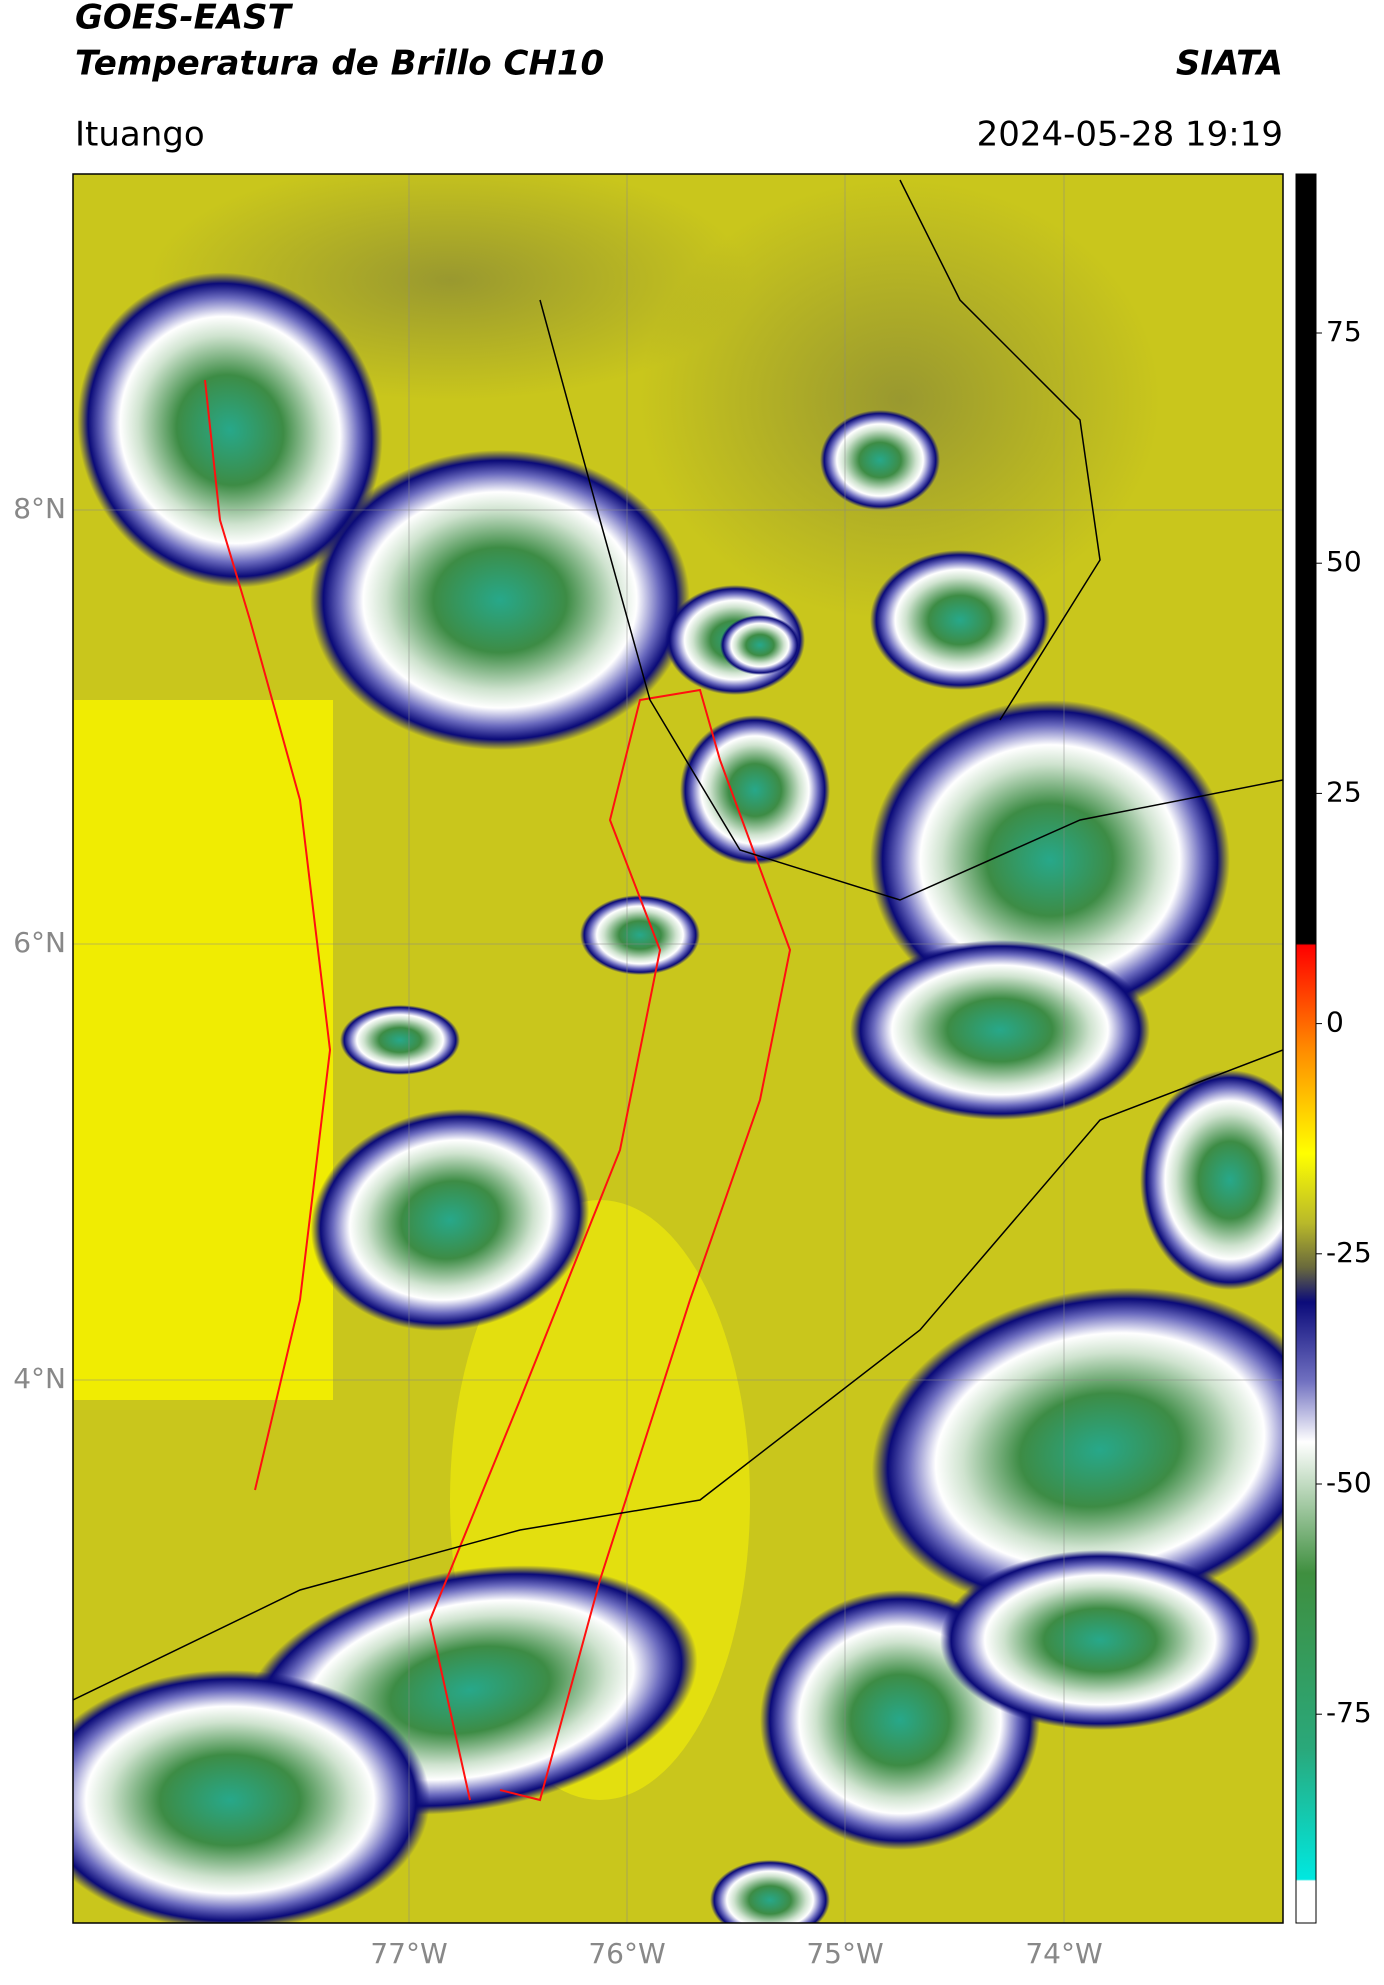  What do you see at coordinates (844, 1953) in the screenshot?
I see `lon-label: 75°W` at bounding box center [844, 1953].